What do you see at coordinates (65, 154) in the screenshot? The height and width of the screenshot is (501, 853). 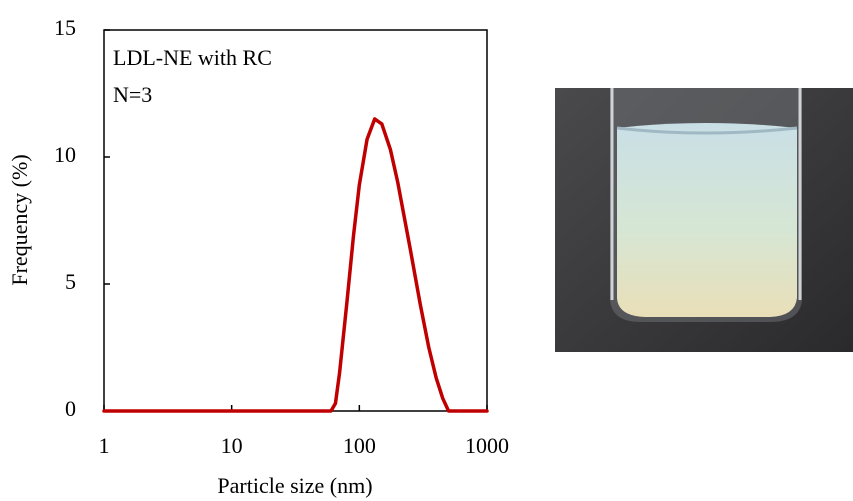 I see `y-tick-label: 10` at bounding box center [65, 154].